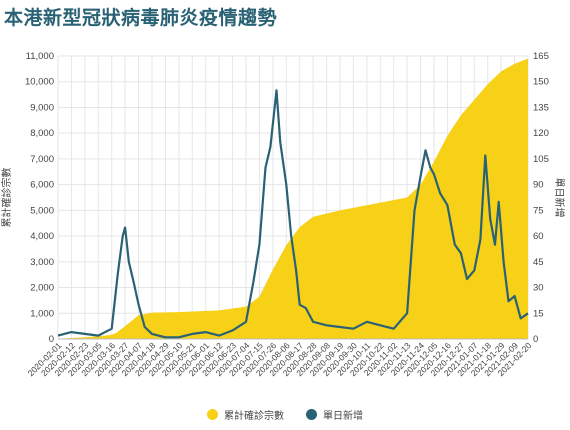  I want to click on legend-item-daily: 單日新增, so click(334, 414).